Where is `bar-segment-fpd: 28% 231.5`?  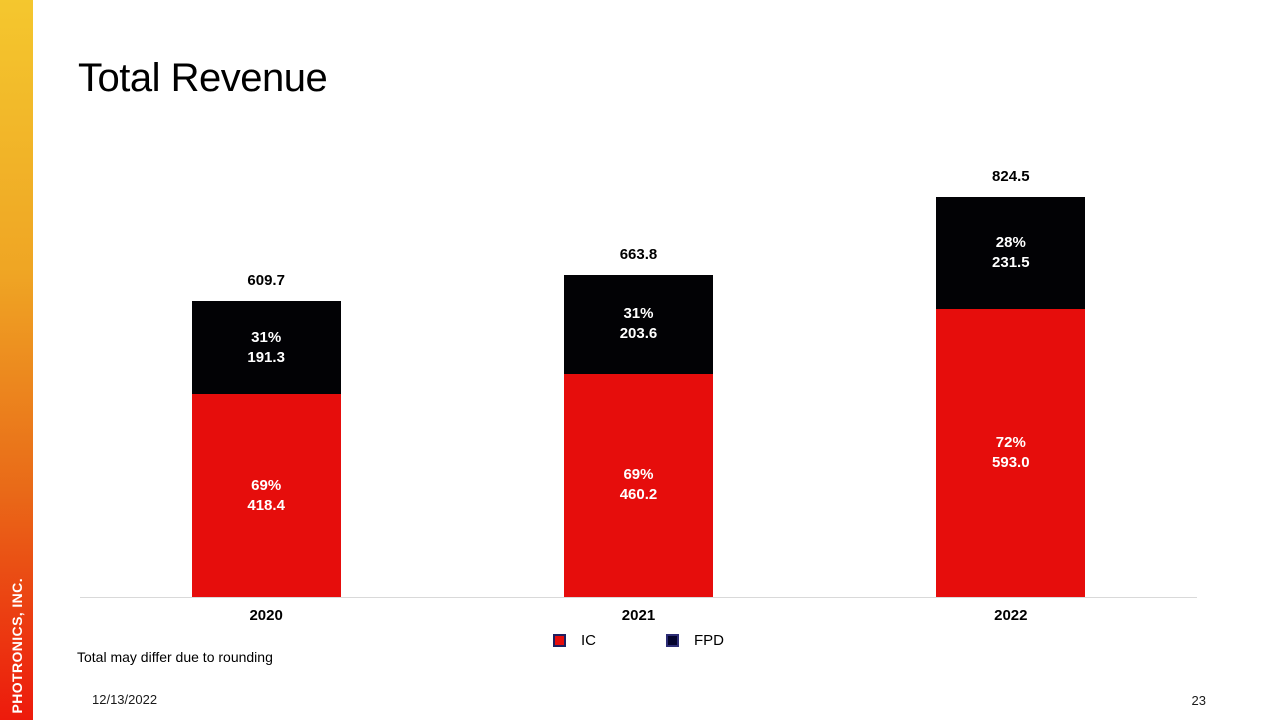
bar-segment-fpd: 28% 231.5 is located at coordinates (1011, 253).